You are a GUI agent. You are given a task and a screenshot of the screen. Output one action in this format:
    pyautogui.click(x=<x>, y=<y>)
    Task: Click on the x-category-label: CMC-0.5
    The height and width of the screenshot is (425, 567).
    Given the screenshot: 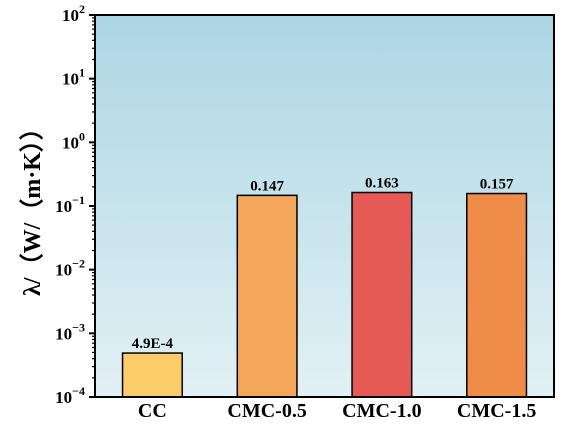 What is the action you would take?
    pyautogui.click(x=266, y=411)
    